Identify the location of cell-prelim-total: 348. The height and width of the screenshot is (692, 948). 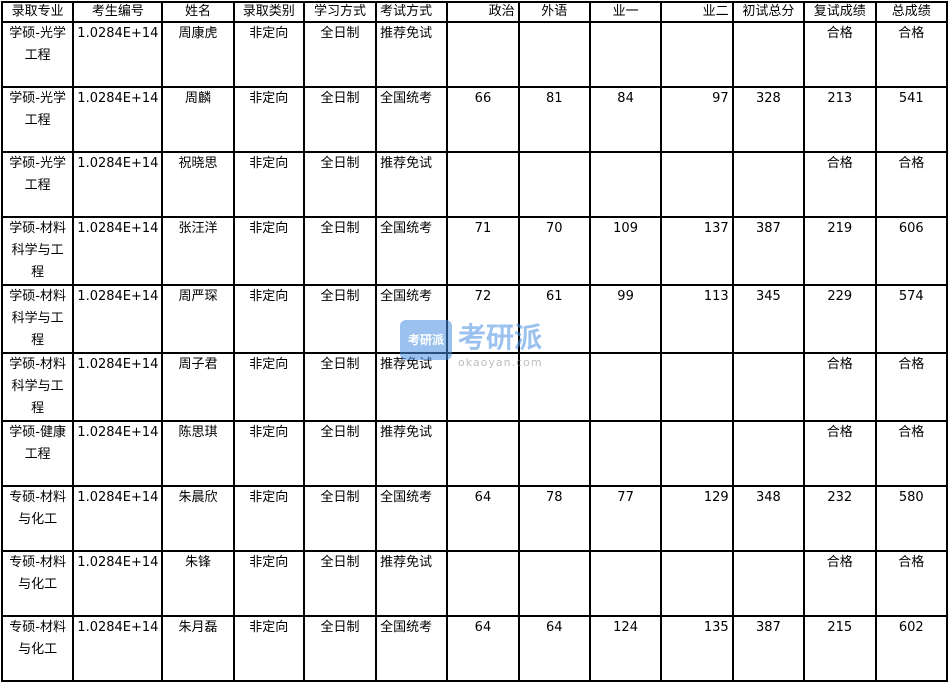
(768, 518).